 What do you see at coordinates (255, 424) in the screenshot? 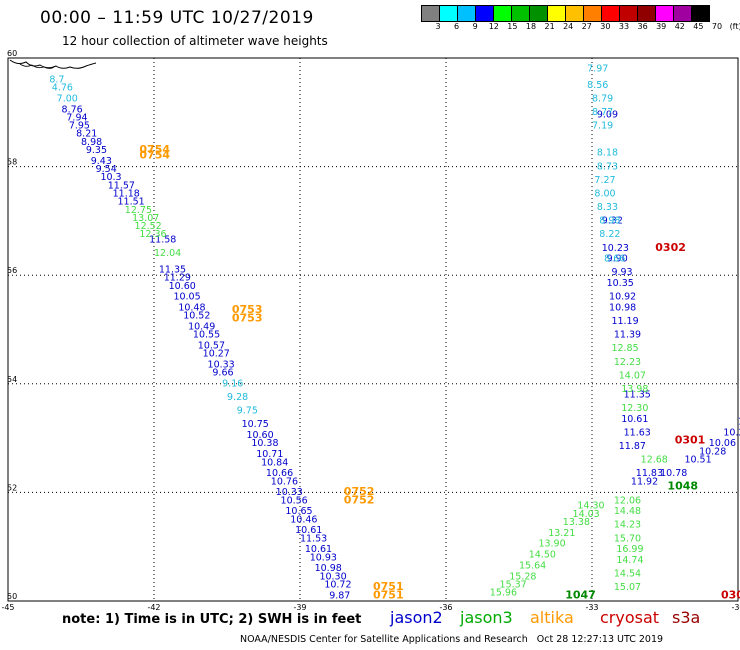
I see `data-point-label: 10.75` at bounding box center [255, 424].